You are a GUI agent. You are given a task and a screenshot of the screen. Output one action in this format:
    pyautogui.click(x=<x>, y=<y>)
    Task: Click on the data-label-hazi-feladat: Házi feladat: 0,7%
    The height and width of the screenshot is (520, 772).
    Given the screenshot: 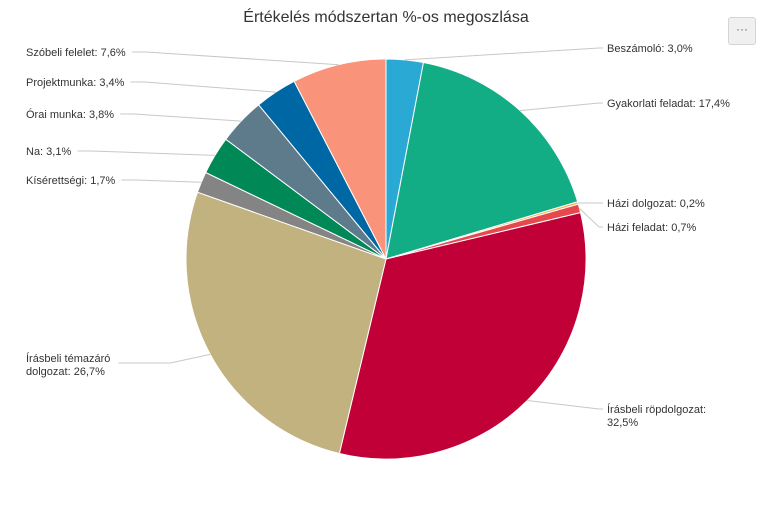 What is the action you would take?
    pyautogui.click(x=651, y=228)
    